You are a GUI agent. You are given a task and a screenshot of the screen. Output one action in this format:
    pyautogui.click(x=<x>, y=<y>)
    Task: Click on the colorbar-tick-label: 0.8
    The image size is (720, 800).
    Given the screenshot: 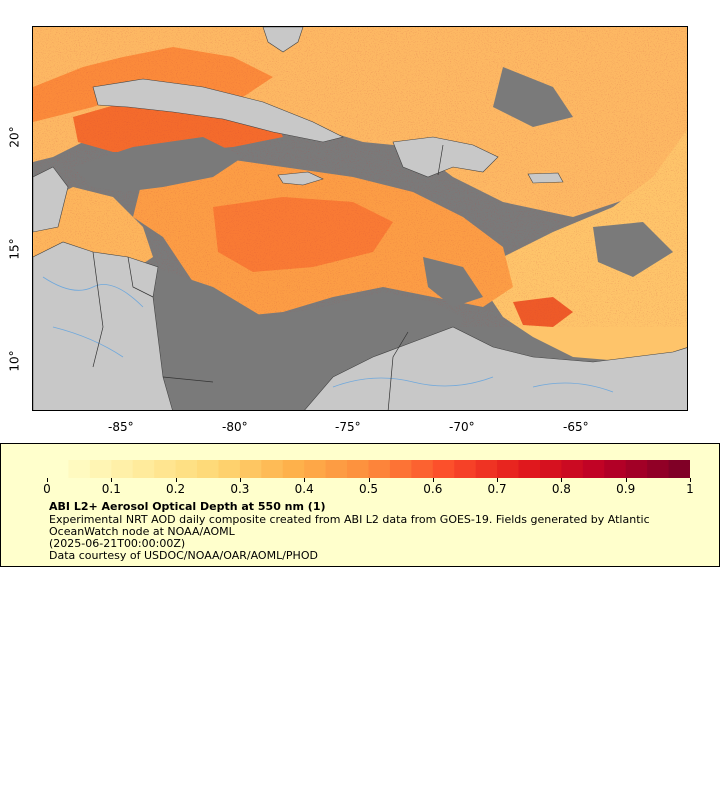 What is the action you would take?
    pyautogui.click(x=561, y=489)
    